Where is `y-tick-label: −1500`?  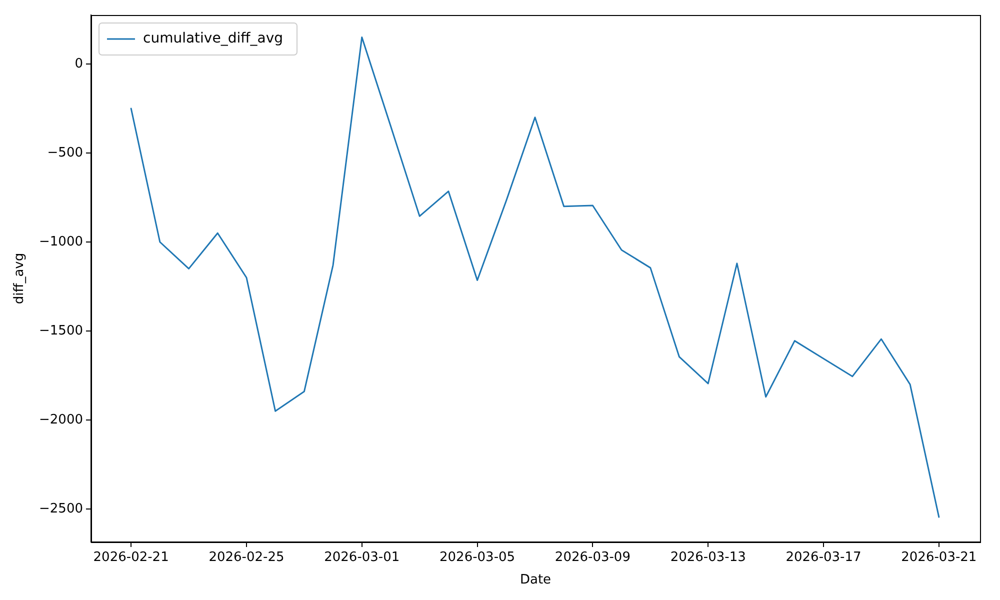 y-tick-label: −1500 is located at coordinates (61, 330).